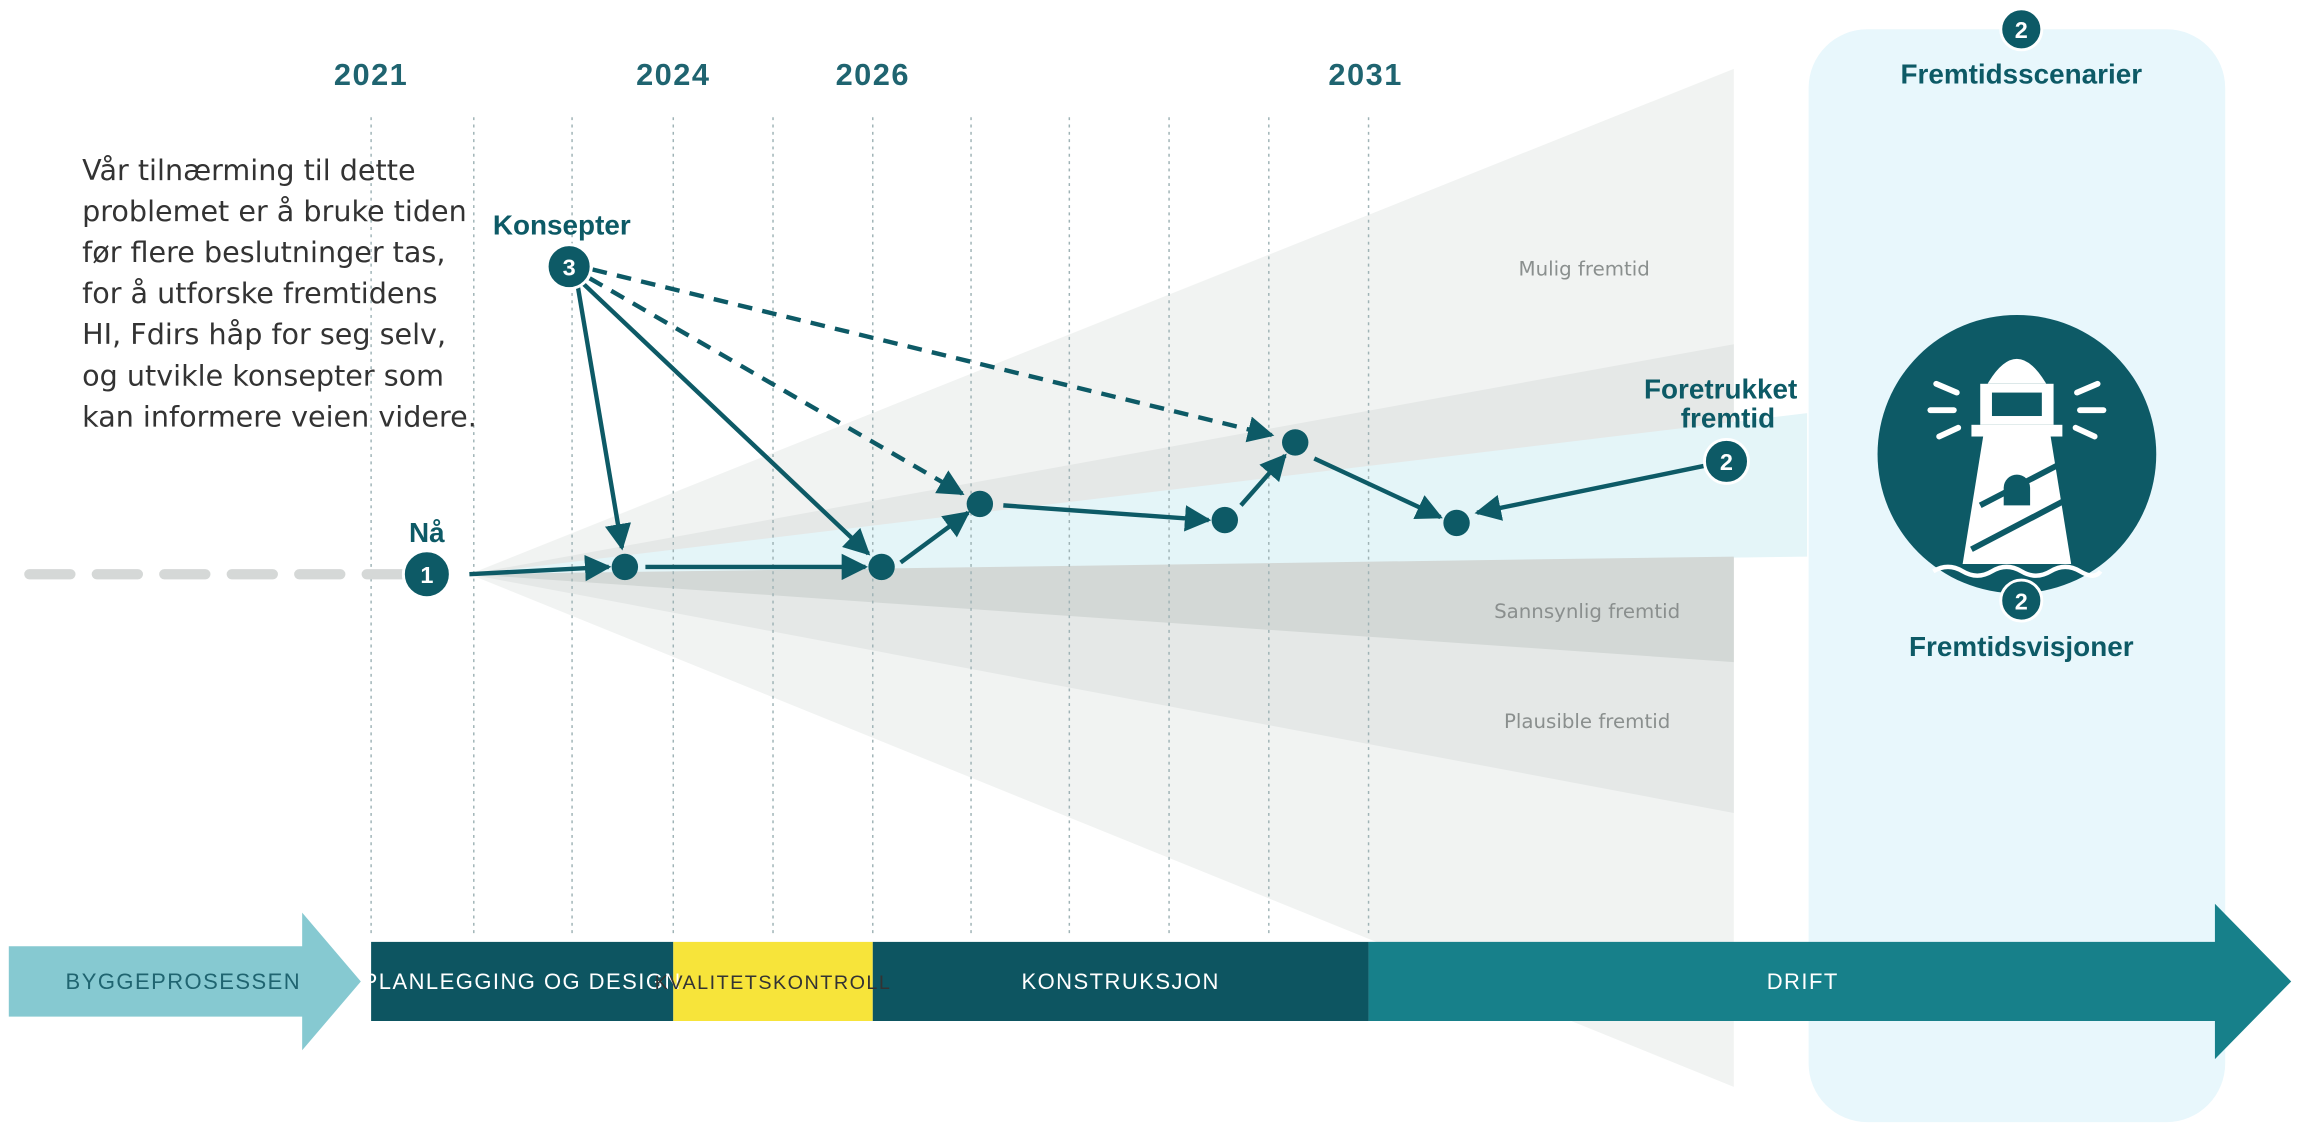 The height and width of the screenshot is (1125, 2300). Describe the element at coordinates (1587, 611) in the screenshot. I see `future-label: Sannsynlig fremtid` at that location.